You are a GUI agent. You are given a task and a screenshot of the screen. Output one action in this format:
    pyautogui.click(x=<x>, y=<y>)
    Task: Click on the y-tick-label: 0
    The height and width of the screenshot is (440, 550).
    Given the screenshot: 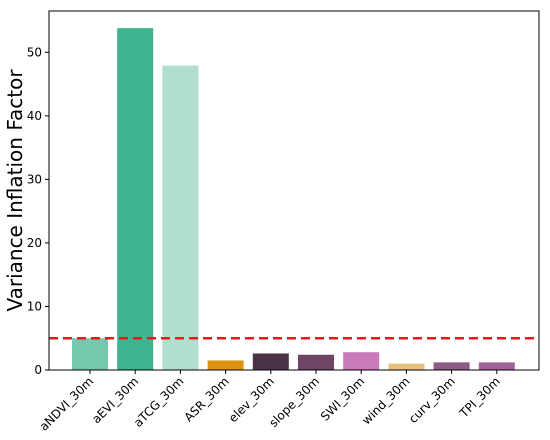 What is the action you would take?
    pyautogui.click(x=38, y=370)
    